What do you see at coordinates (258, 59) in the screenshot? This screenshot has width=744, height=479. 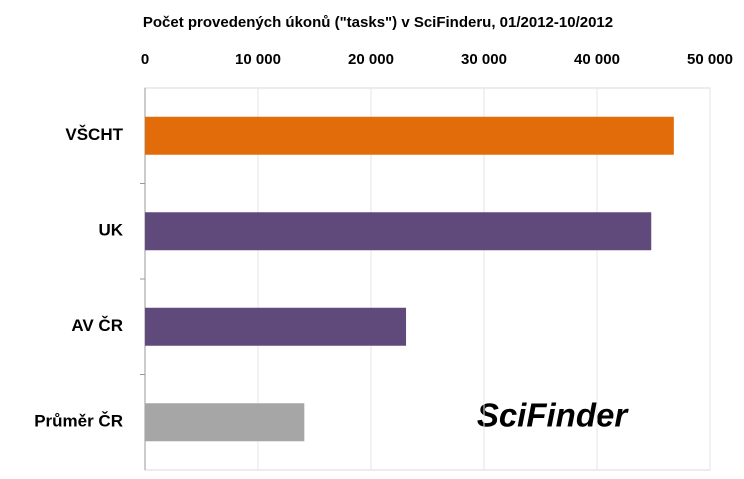 I see `x-tick-label: 10 000` at bounding box center [258, 59].